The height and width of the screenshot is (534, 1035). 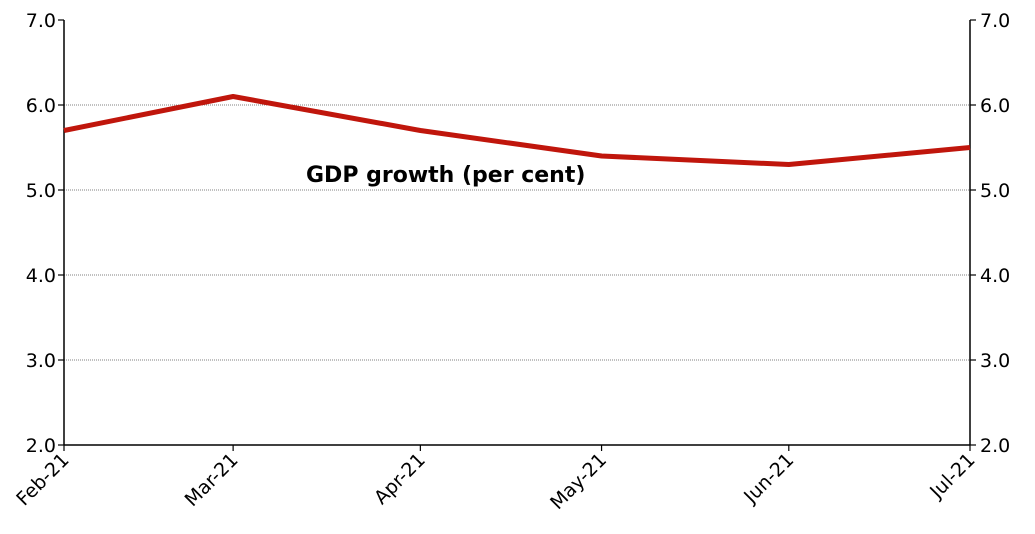 What do you see at coordinates (995, 361) in the screenshot?
I see `y-tick-label-right: 3.0` at bounding box center [995, 361].